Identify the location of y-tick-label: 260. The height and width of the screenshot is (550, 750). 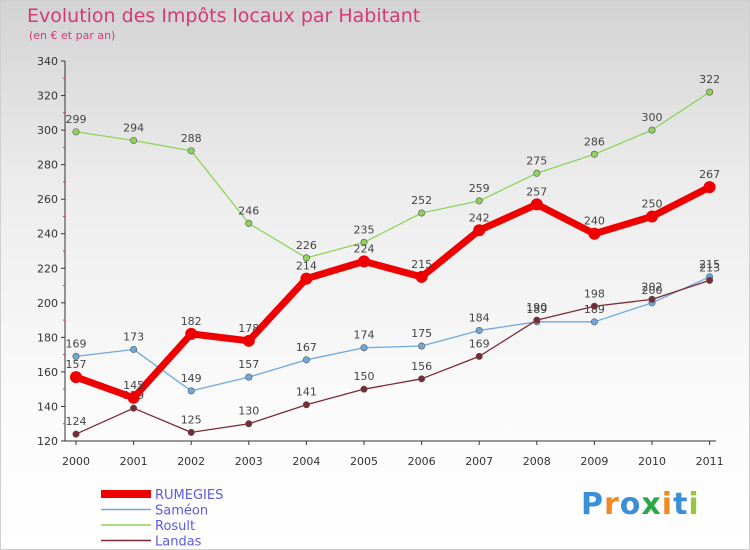
(47, 199).